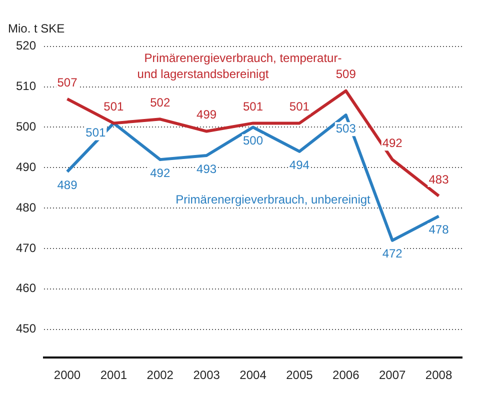 This screenshot has width=490, height=394. What do you see at coordinates (114, 375) in the screenshot?
I see `x-tick-label: 2001` at bounding box center [114, 375].